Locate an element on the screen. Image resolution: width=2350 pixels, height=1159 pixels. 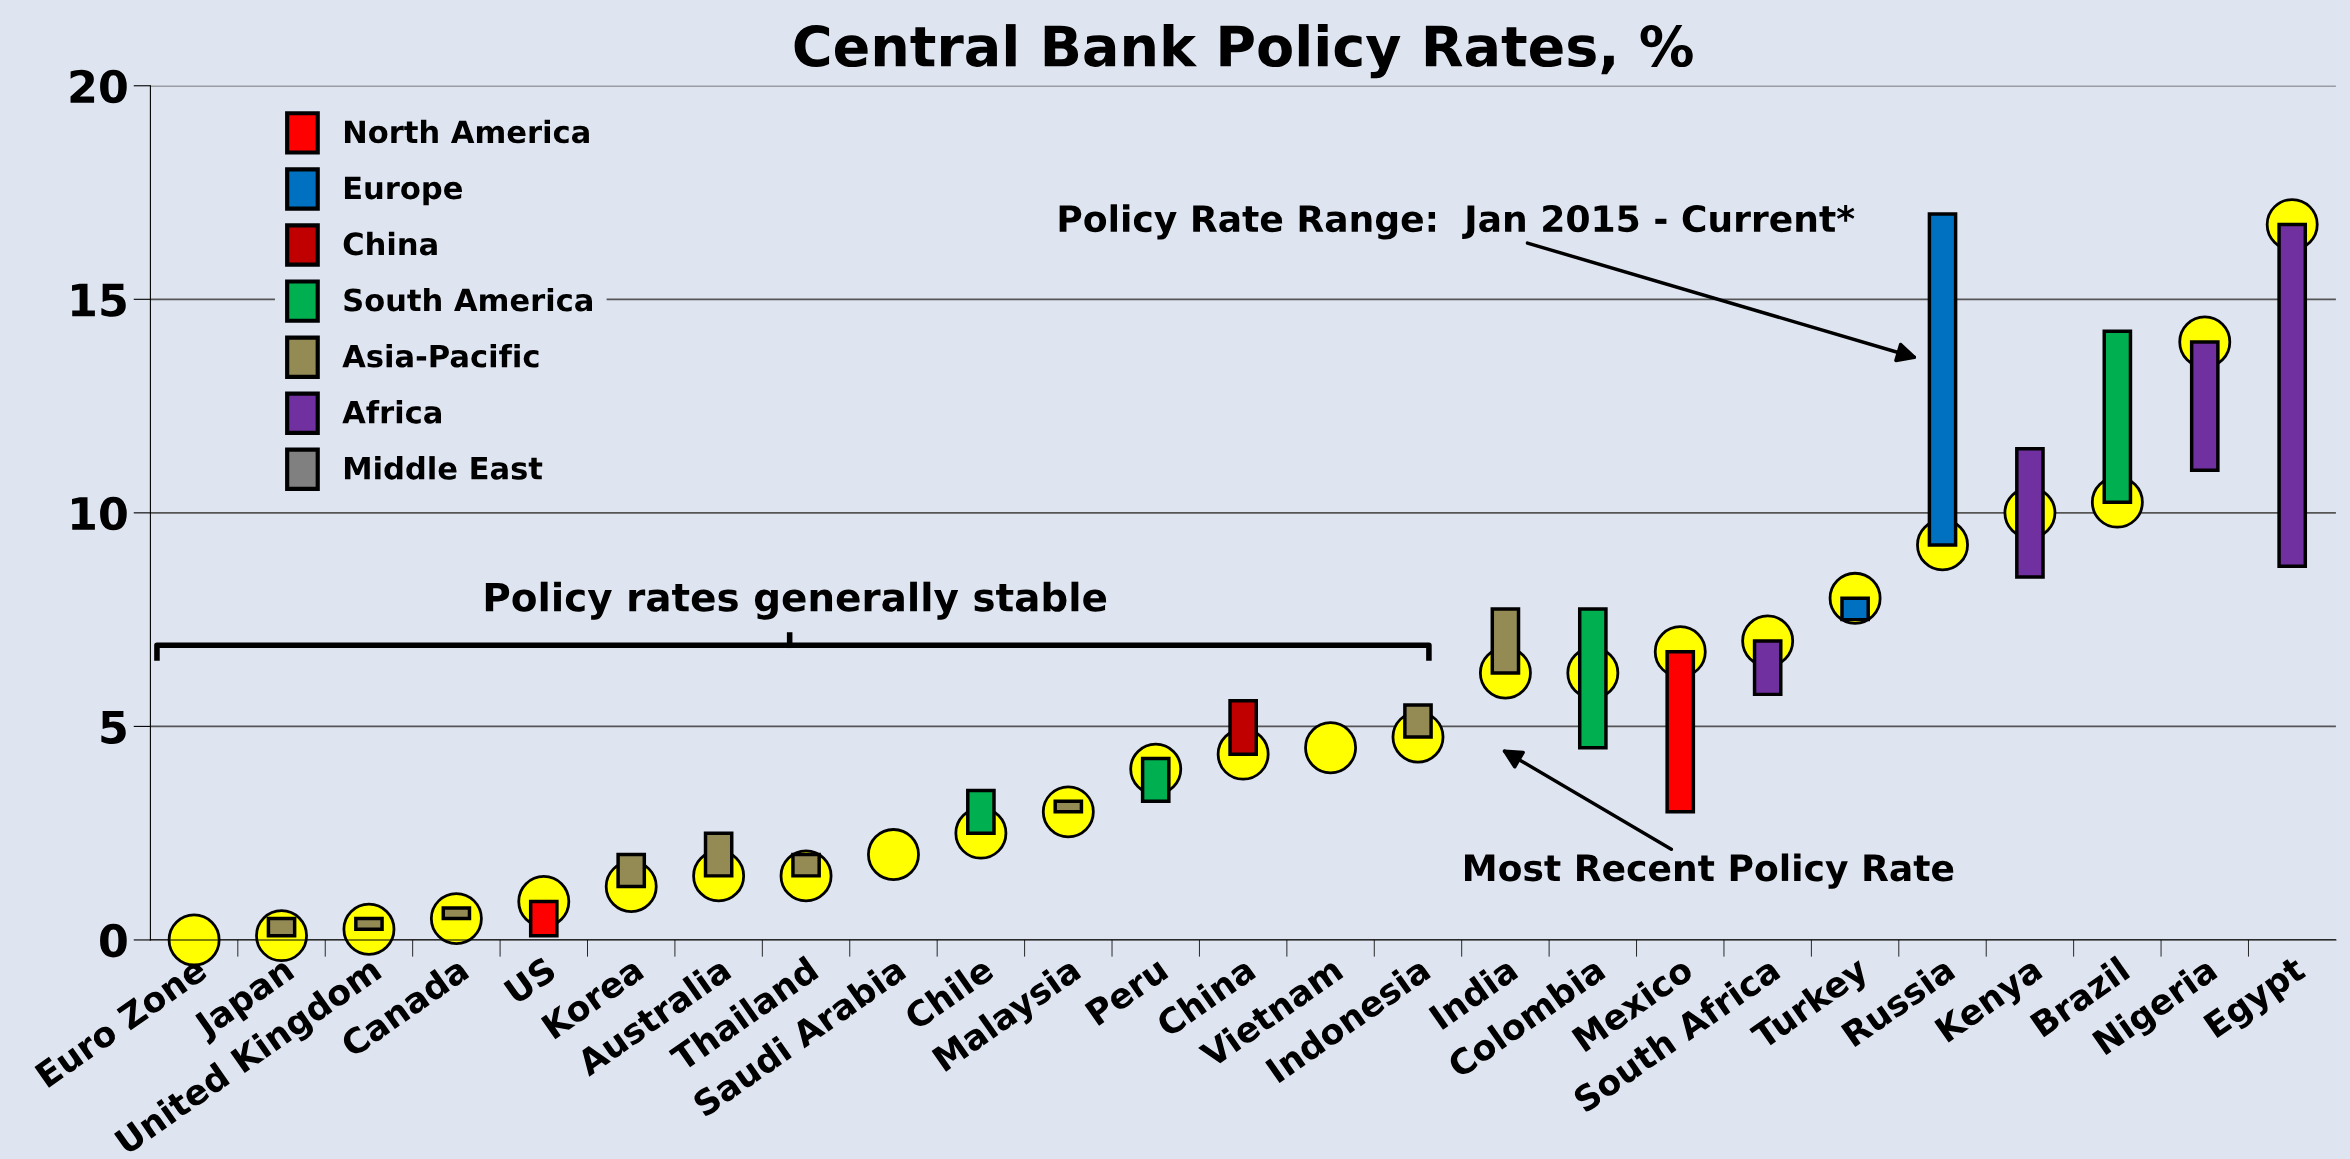
legend-label: South America is located at coordinates (468, 299).